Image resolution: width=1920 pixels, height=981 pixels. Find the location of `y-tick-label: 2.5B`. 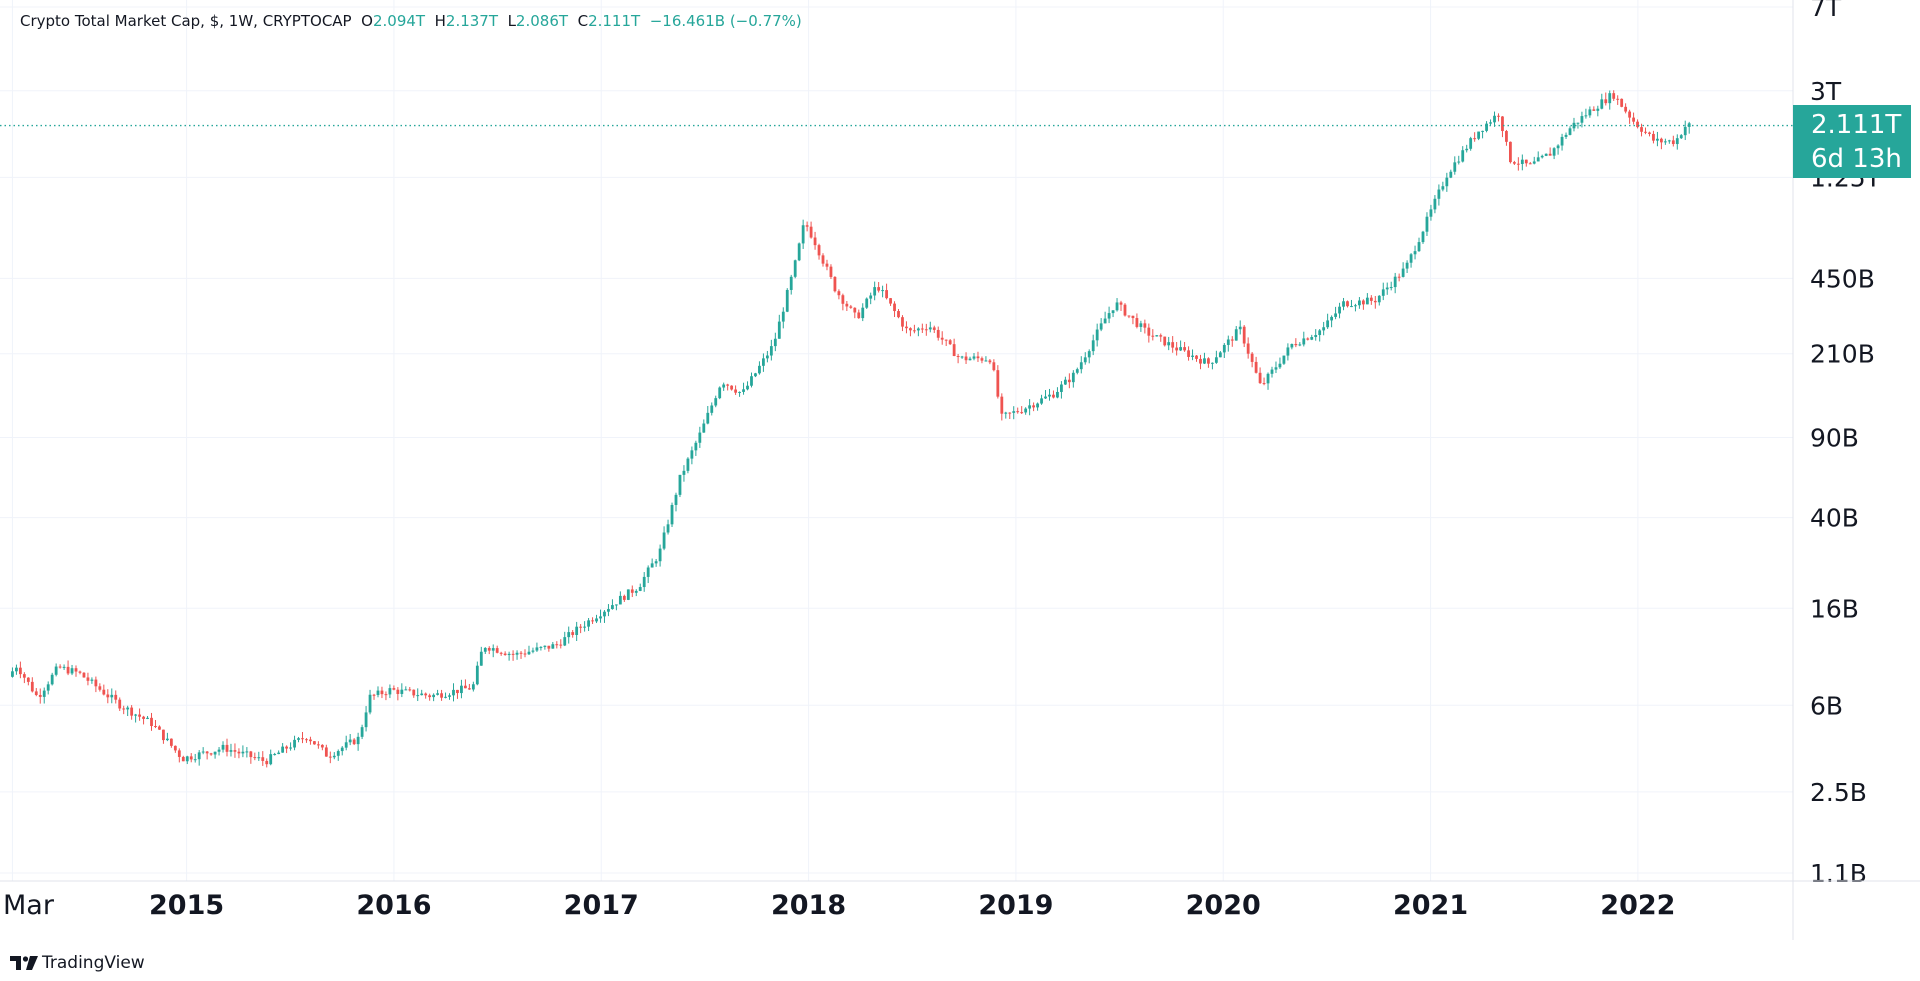

y-tick-label: 2.5B is located at coordinates (1838, 792).